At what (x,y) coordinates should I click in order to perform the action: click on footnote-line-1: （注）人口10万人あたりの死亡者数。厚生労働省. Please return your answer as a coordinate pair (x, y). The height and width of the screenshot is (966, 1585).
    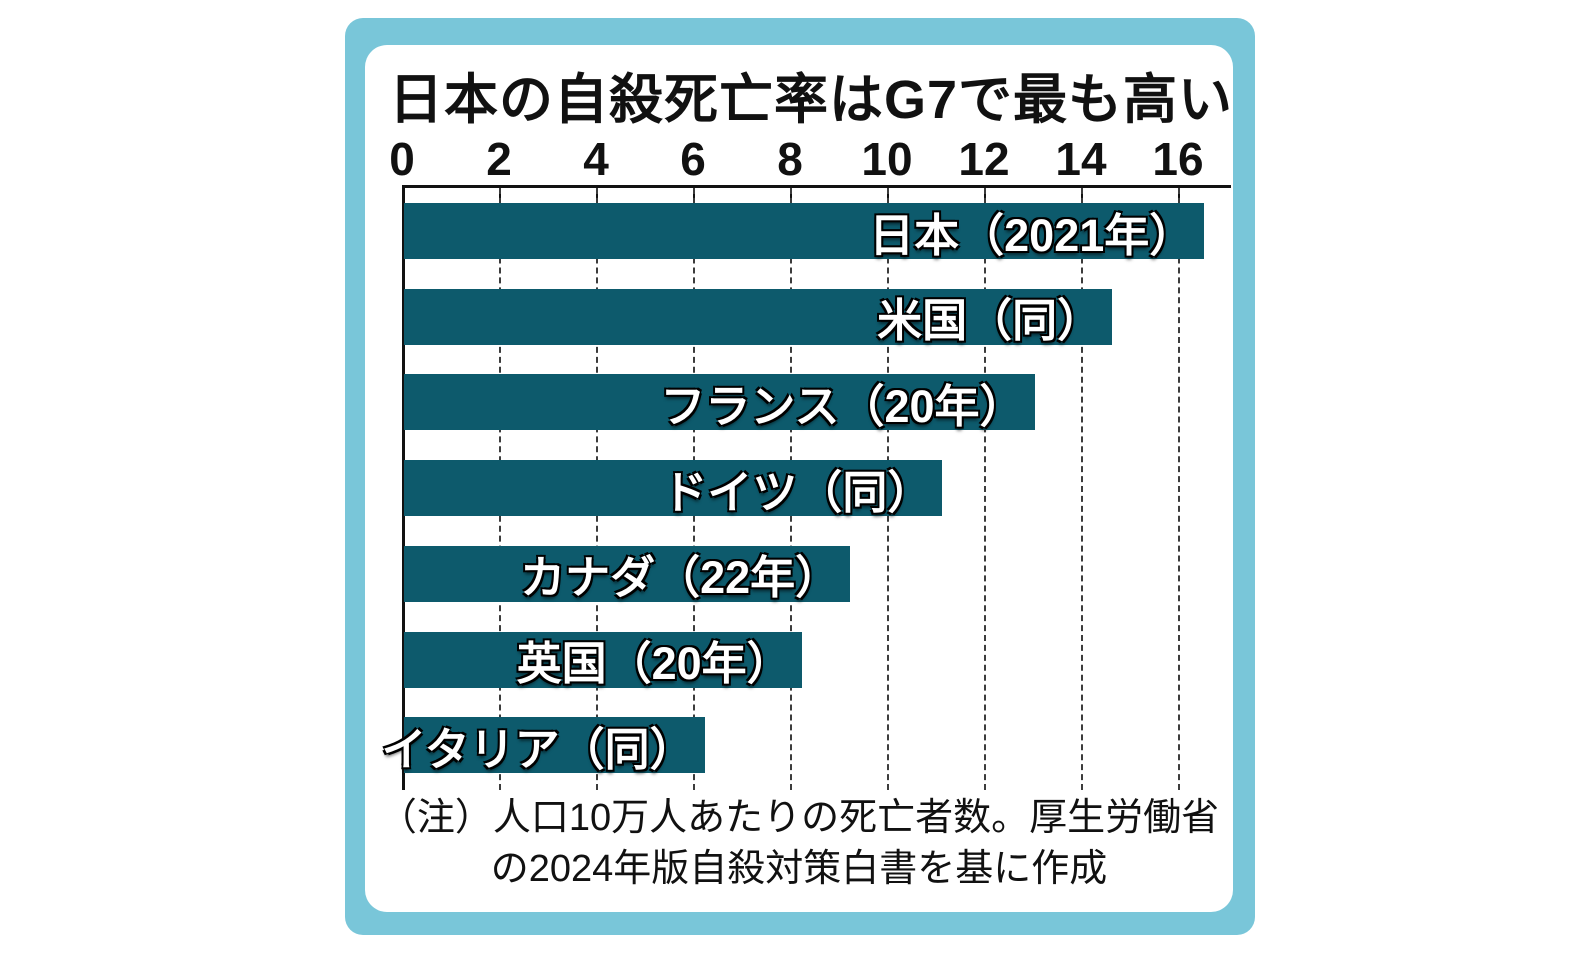
    Looking at the image, I should click on (799, 818).